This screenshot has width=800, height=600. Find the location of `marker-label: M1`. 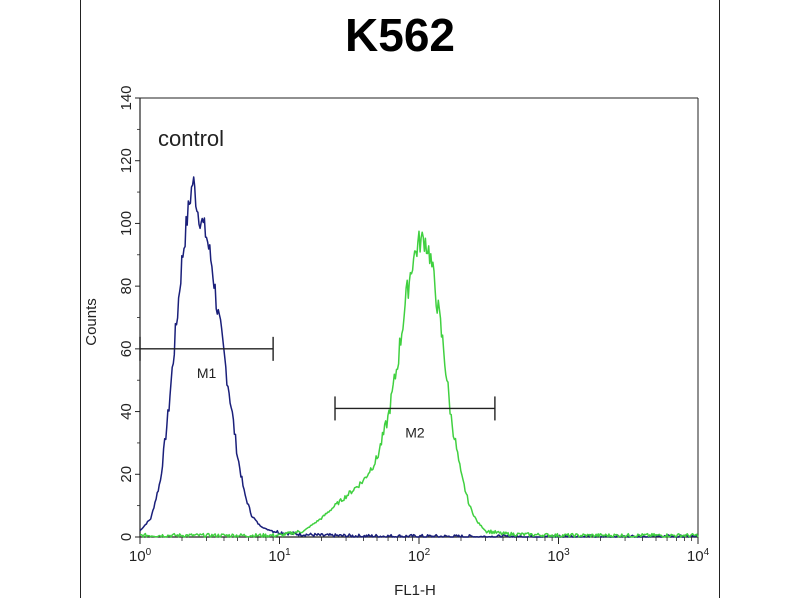

marker-label: M1 is located at coordinates (207, 373).